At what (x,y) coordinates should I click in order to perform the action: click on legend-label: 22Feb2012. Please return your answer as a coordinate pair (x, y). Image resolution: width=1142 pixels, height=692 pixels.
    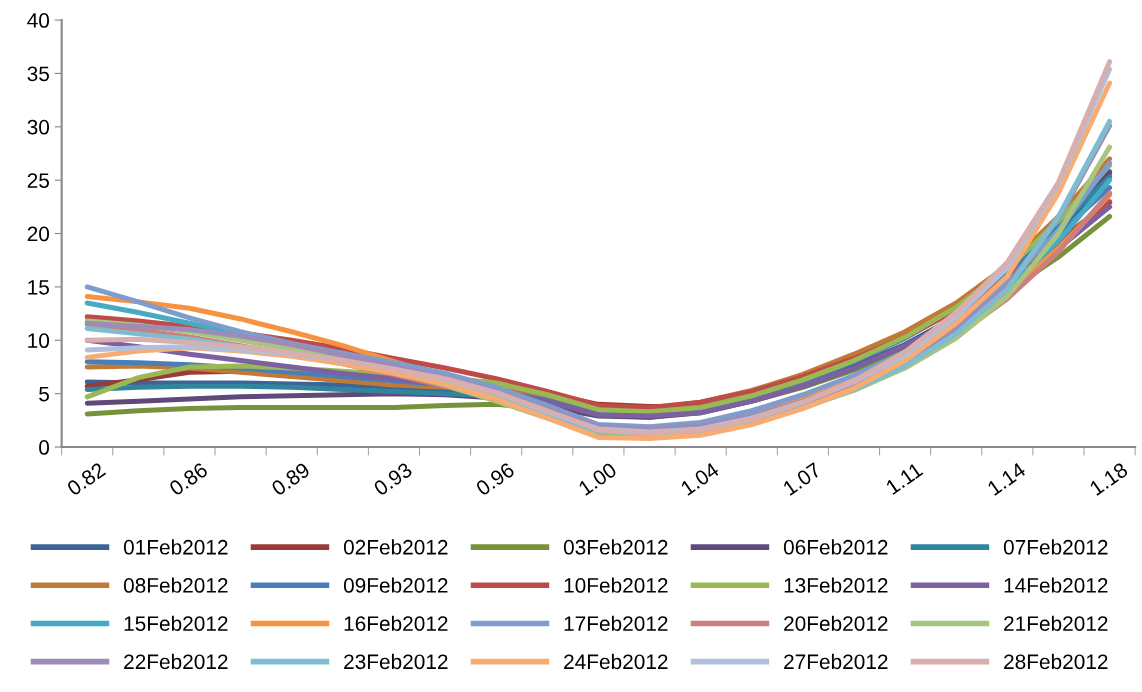
    Looking at the image, I should click on (176, 661).